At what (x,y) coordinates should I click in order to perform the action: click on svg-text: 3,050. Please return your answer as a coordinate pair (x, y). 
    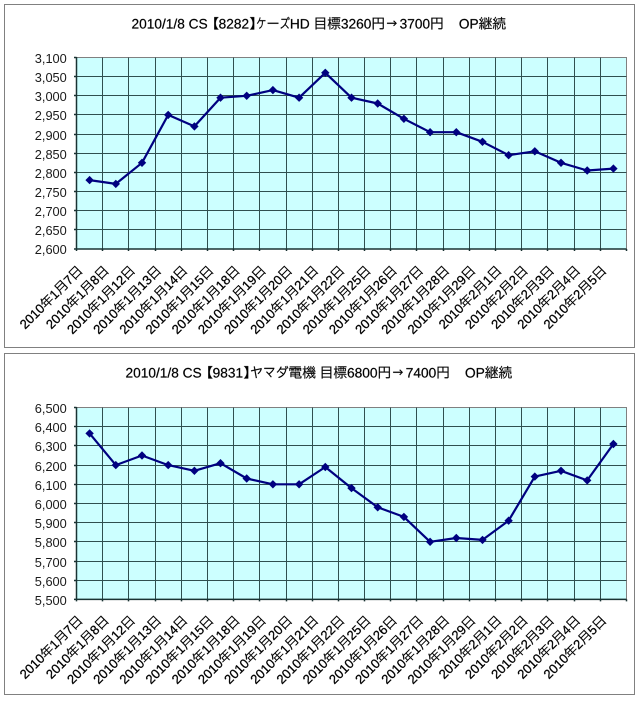
    Looking at the image, I should click on (51, 77).